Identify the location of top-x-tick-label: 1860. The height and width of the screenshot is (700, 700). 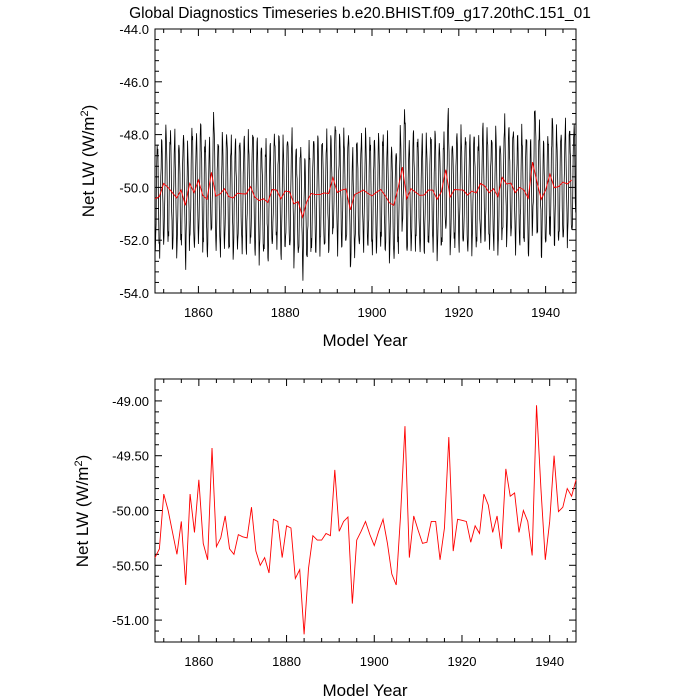
(198, 312).